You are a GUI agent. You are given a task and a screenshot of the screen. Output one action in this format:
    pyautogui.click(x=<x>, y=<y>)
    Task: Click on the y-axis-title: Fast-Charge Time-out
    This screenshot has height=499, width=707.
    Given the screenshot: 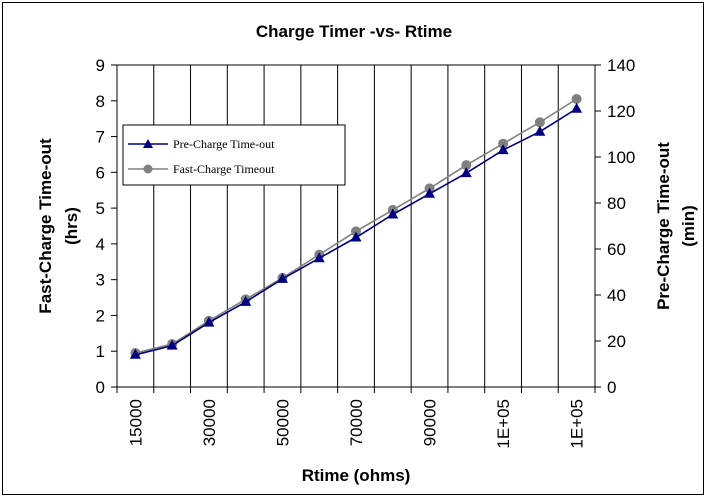 What is the action you would take?
    pyautogui.click(x=45, y=226)
    